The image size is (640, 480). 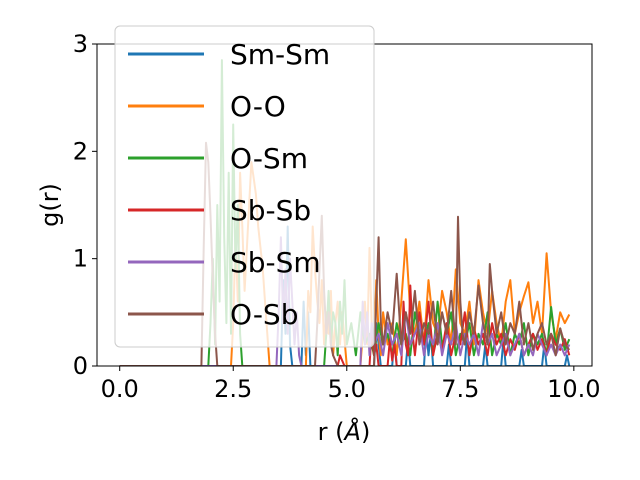 I want to click on y-tick-label: 3, so click(x=80, y=44).